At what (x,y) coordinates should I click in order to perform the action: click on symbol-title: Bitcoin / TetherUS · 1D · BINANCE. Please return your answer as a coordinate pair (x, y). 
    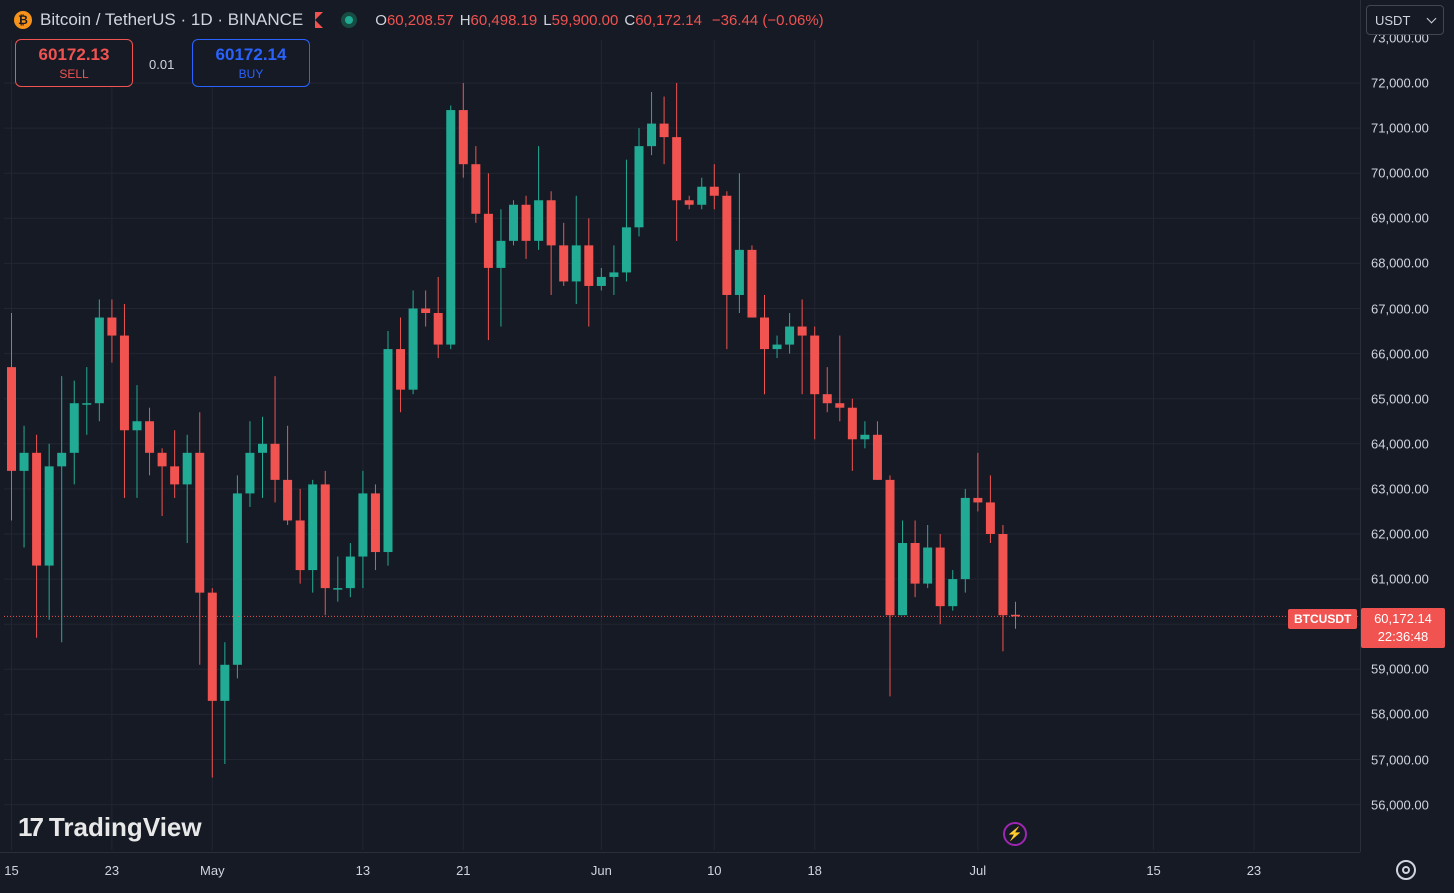
    Looking at the image, I should click on (172, 19).